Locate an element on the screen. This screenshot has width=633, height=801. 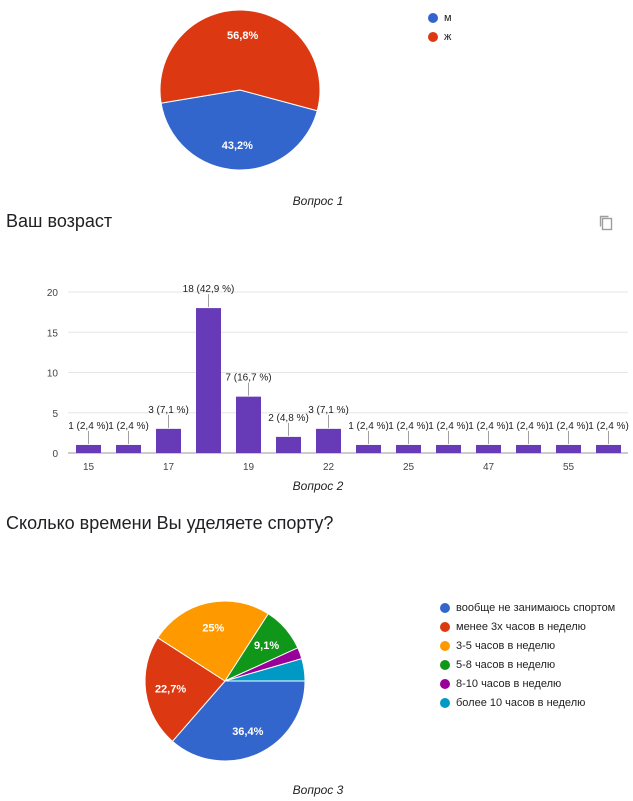
caption-q2: Вопрос 2 is located at coordinates (318, 486).